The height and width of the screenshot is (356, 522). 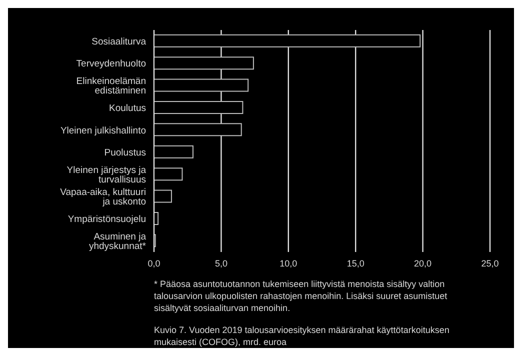 What do you see at coordinates (355, 263) in the screenshot?
I see `x-tick-label: 15,0` at bounding box center [355, 263].